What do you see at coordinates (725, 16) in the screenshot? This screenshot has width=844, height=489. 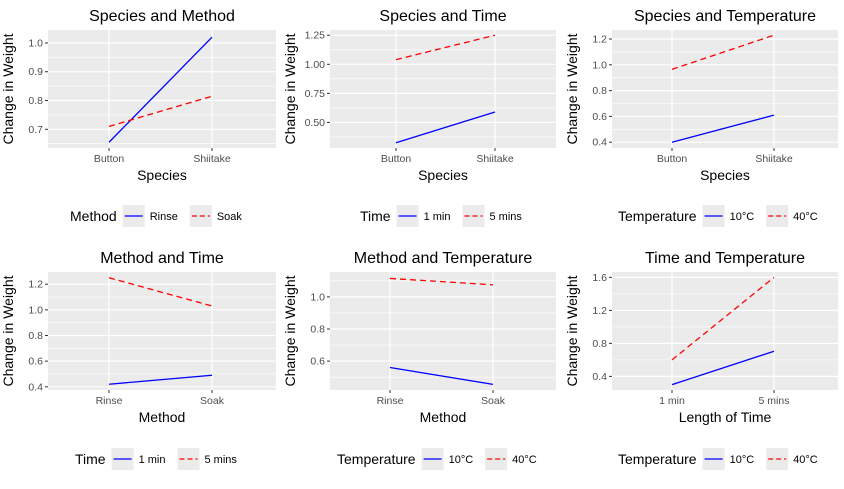 I see `chart-title: Species and Temperature` at bounding box center [725, 16].